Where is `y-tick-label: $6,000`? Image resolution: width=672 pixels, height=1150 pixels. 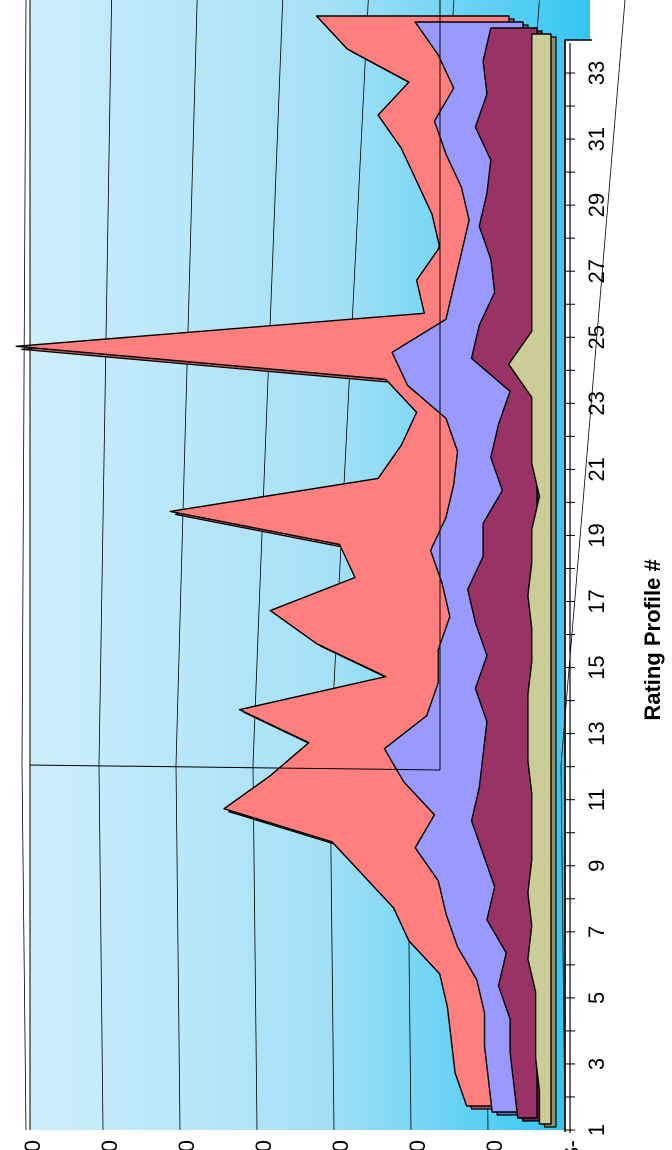 y-tick-label: $6,000 is located at coordinates (109, 1145).